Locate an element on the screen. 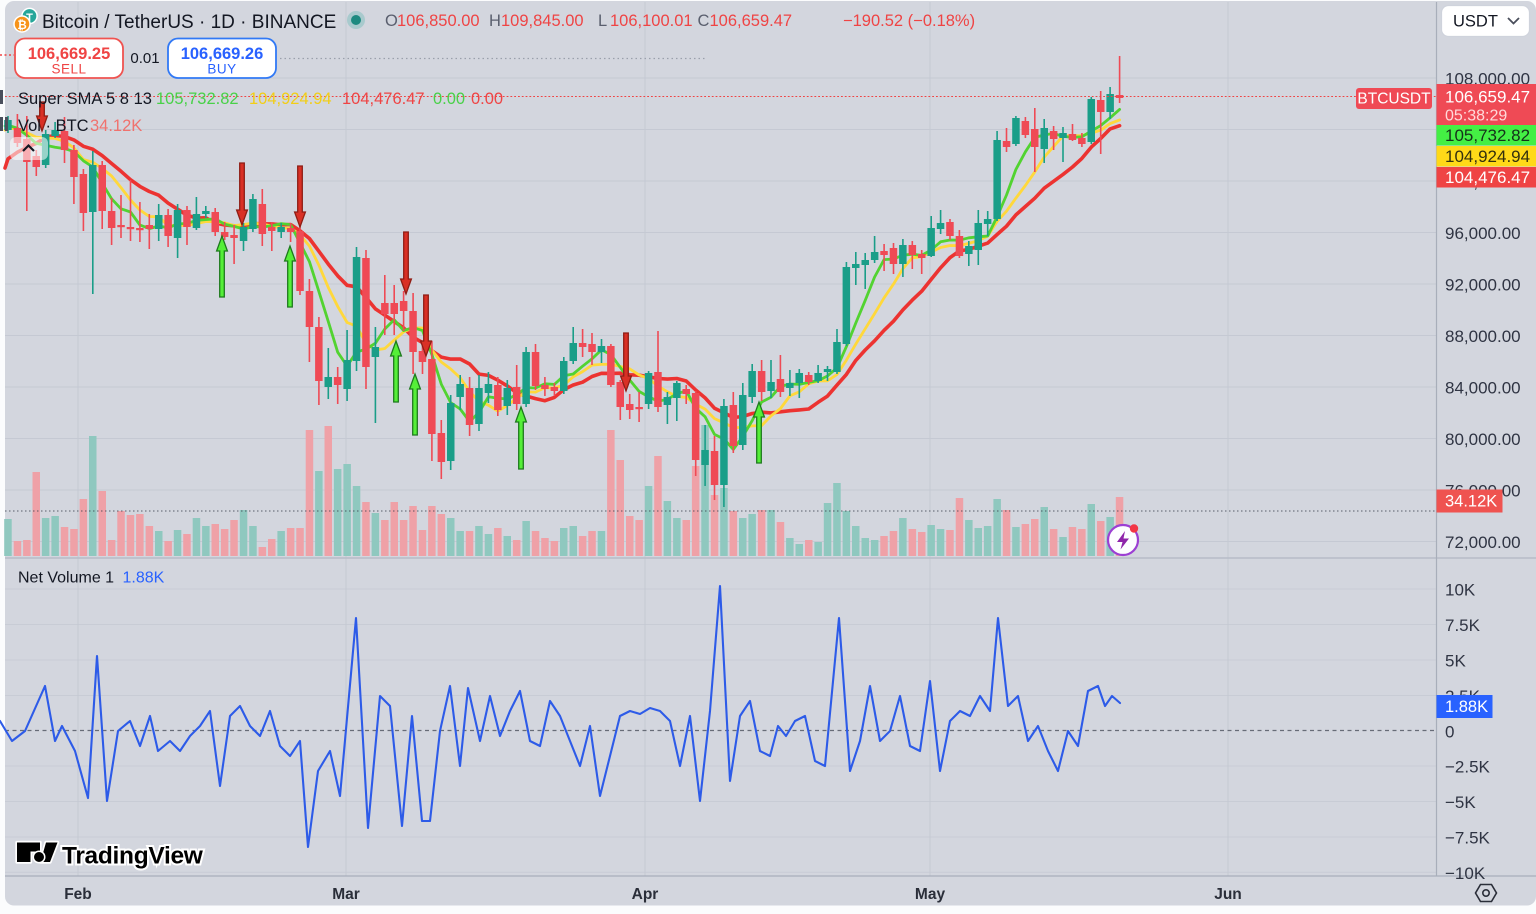  svg-text: −10K is located at coordinates (1465, 873).